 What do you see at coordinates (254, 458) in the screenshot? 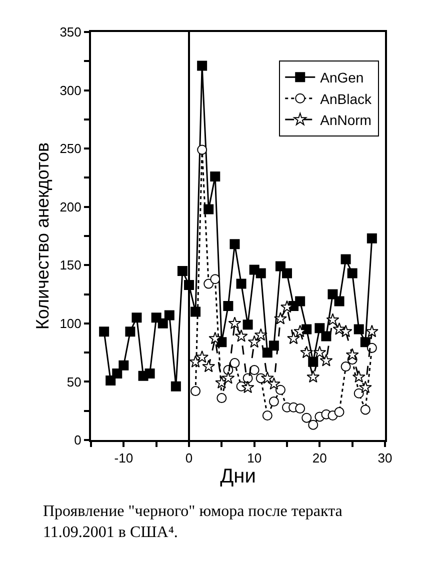
I see `x-tick-label: 10` at bounding box center [254, 458].